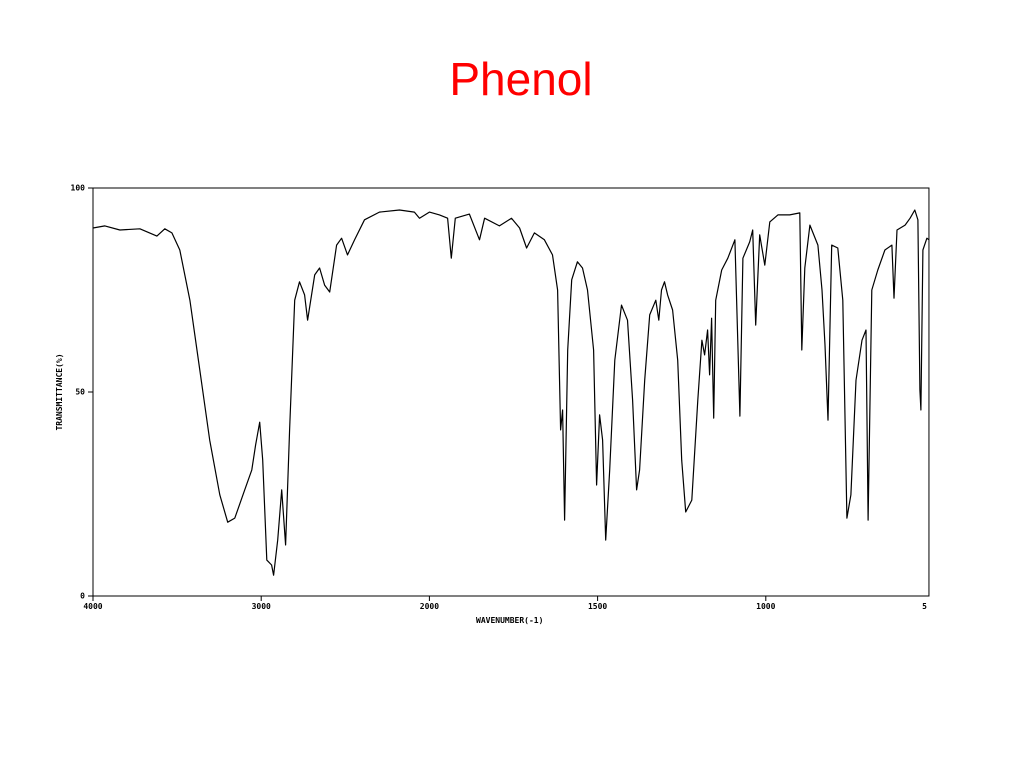 The image size is (1024, 768). Describe the element at coordinates (597, 606) in the screenshot. I see `x-tick-label: 1500` at that location.